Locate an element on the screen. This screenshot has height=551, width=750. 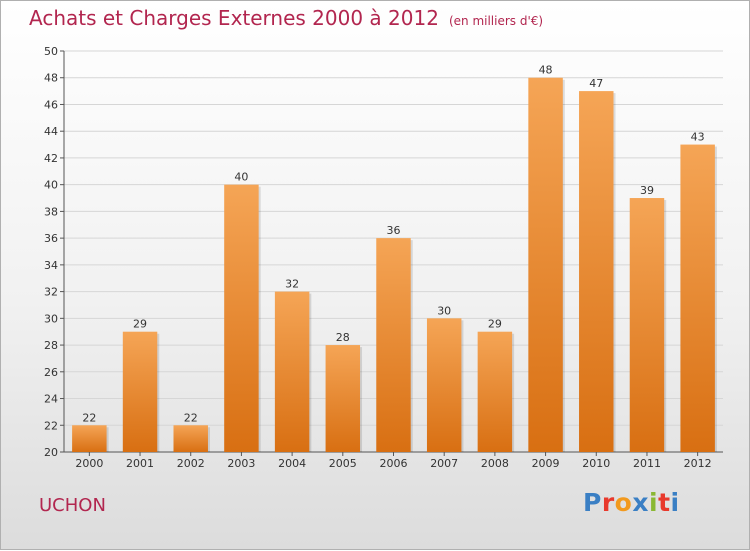
y-tick-label: 28 is located at coordinates (51, 345).